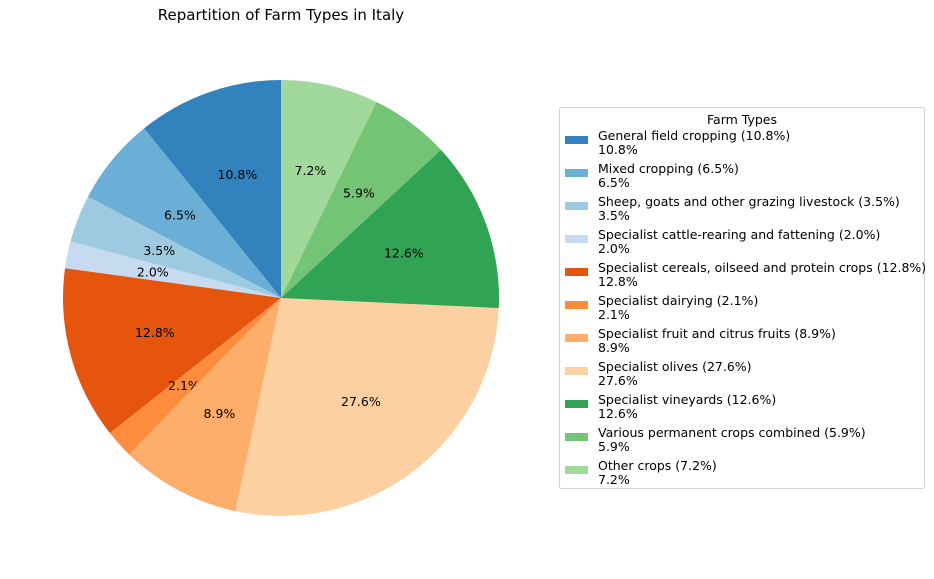 The width and height of the screenshot is (934, 579). I want to click on legend-label: Mixed cropping (6.5%) 6.5%, so click(668, 176).